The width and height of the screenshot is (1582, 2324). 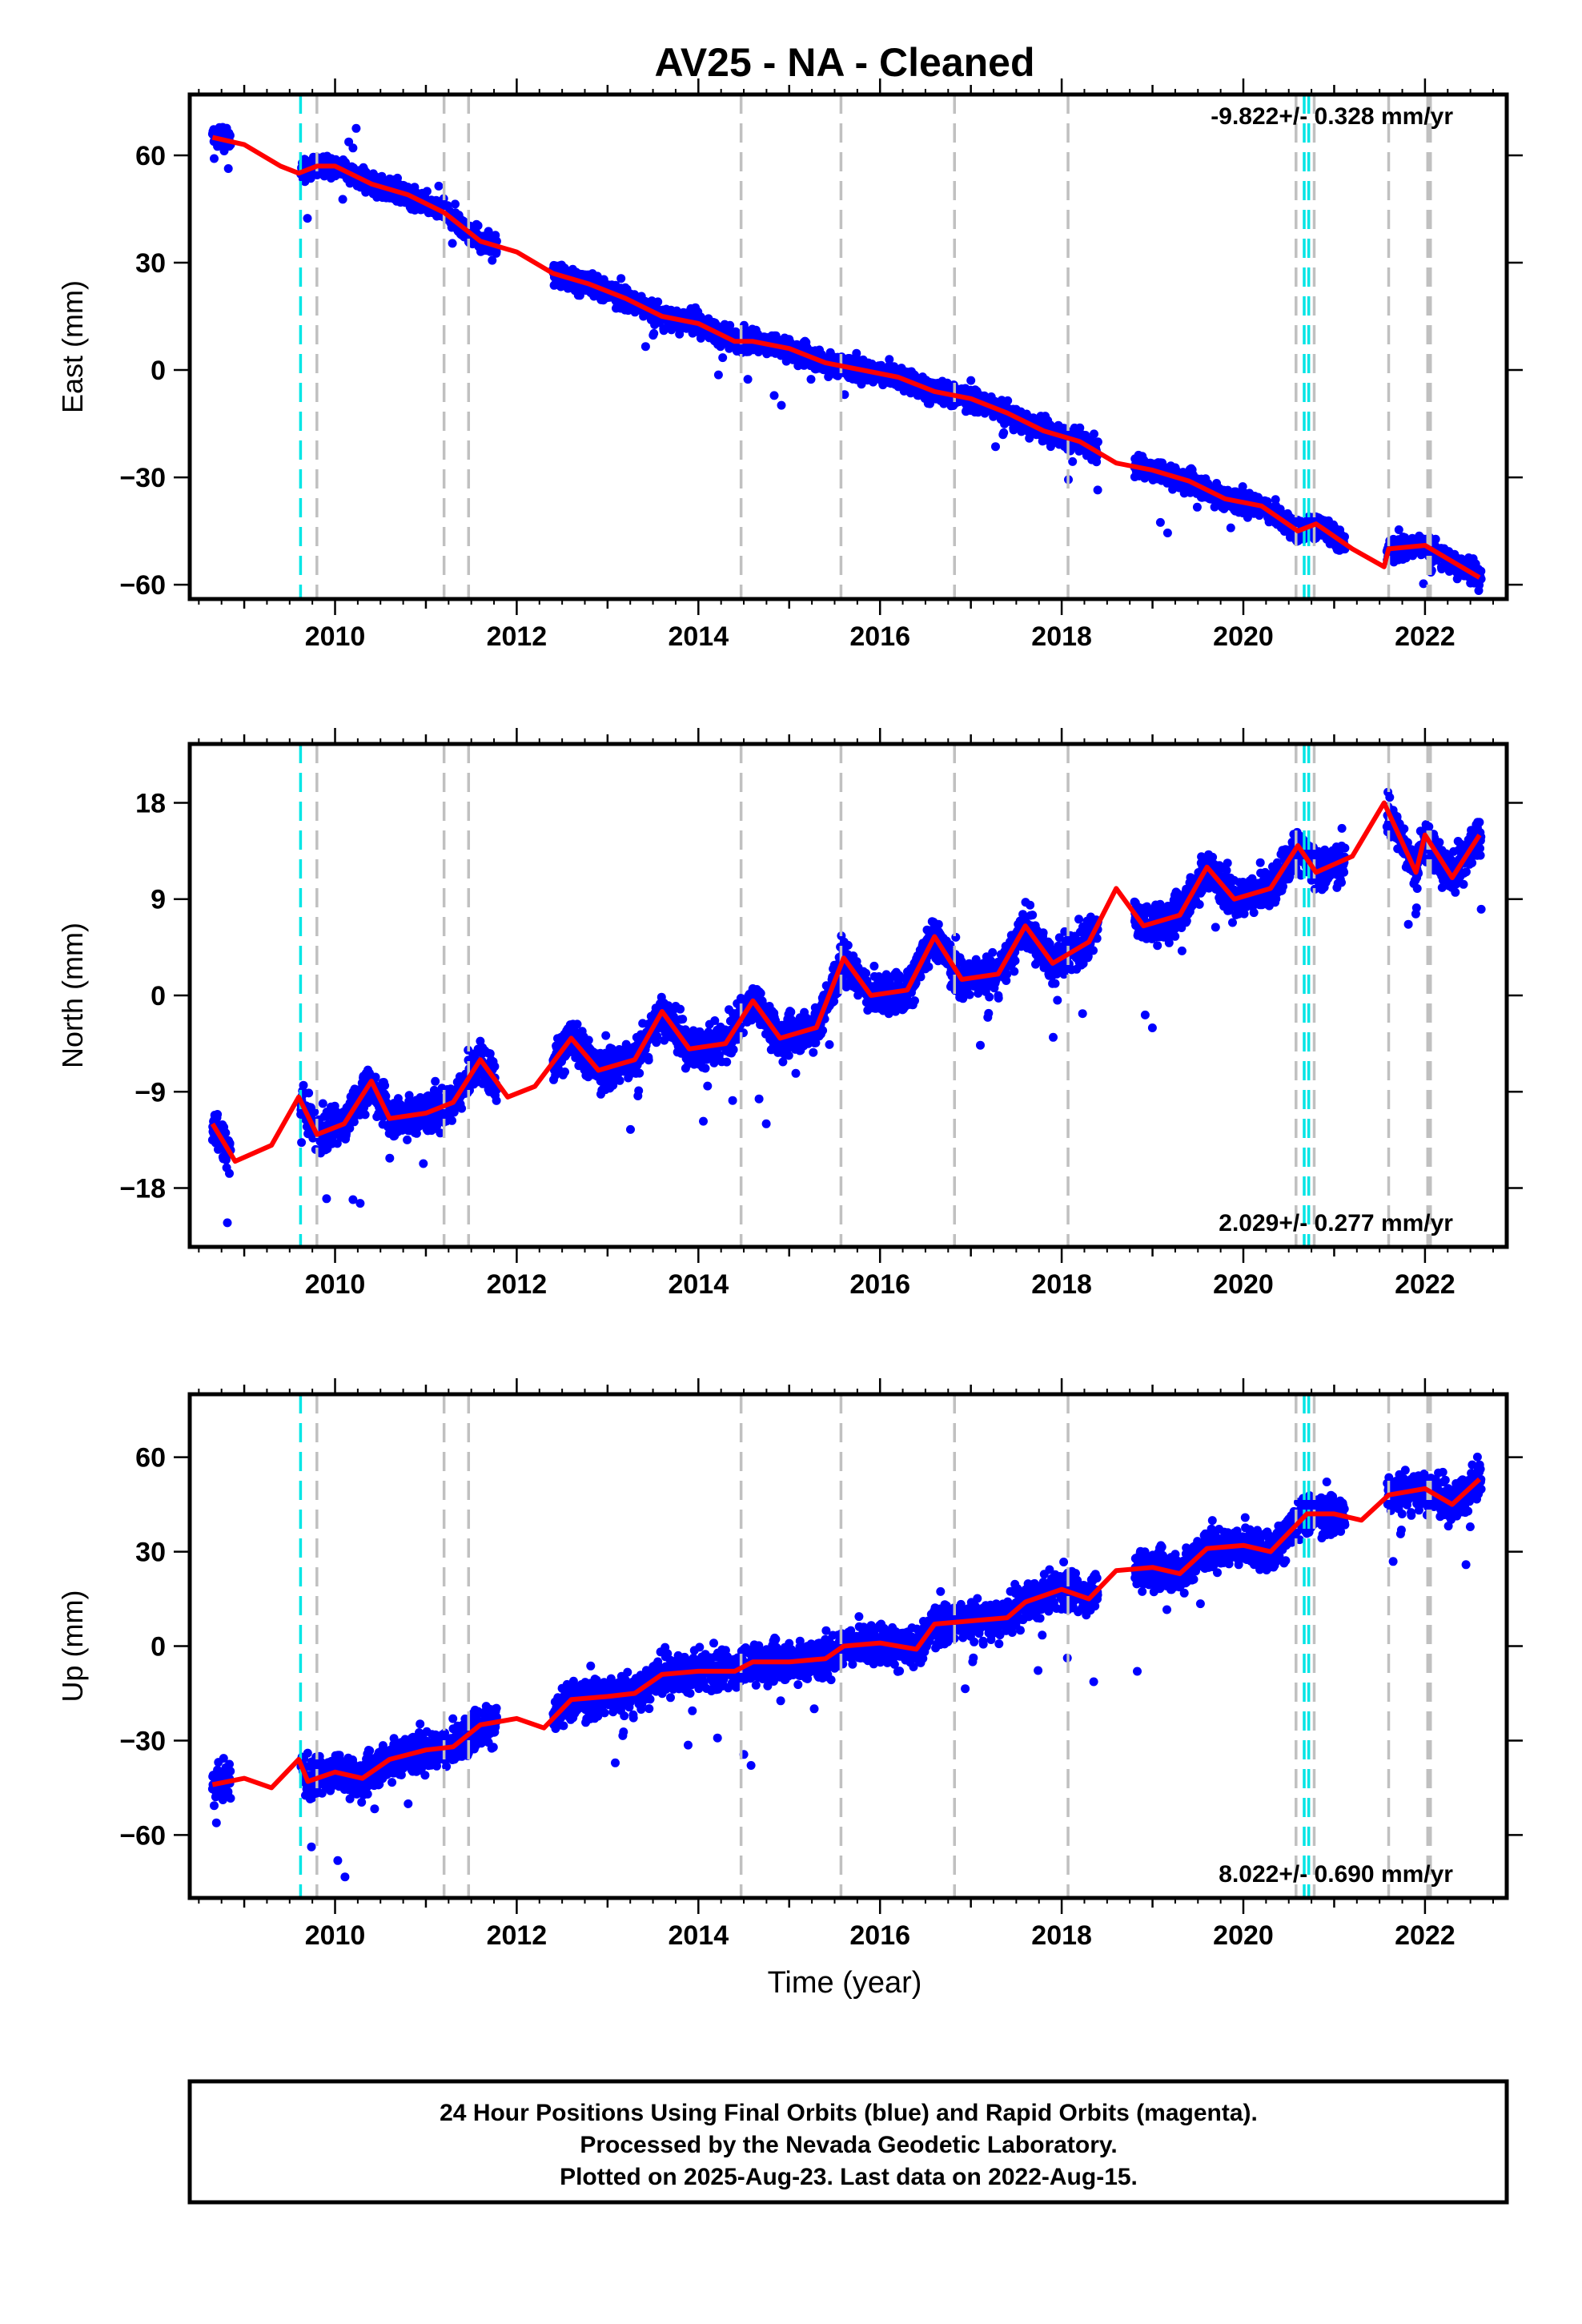 I want to click on y-axis-label: East (mm), so click(x=72, y=346).